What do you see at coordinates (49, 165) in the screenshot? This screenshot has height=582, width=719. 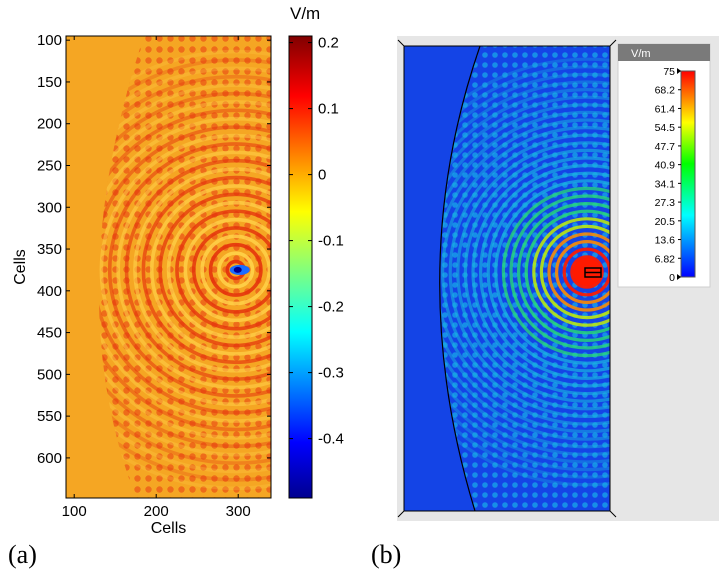 I see `y-tick-label-a: 250` at bounding box center [49, 165].